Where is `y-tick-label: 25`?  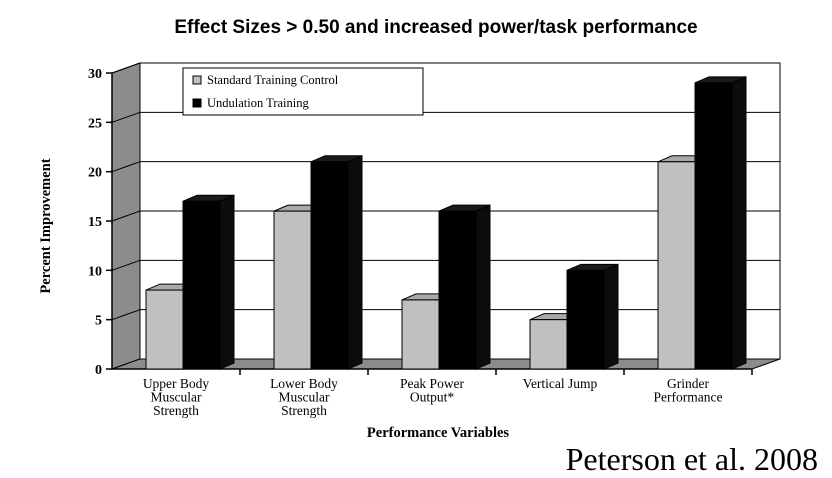
y-tick-label: 25 is located at coordinates (95, 123).